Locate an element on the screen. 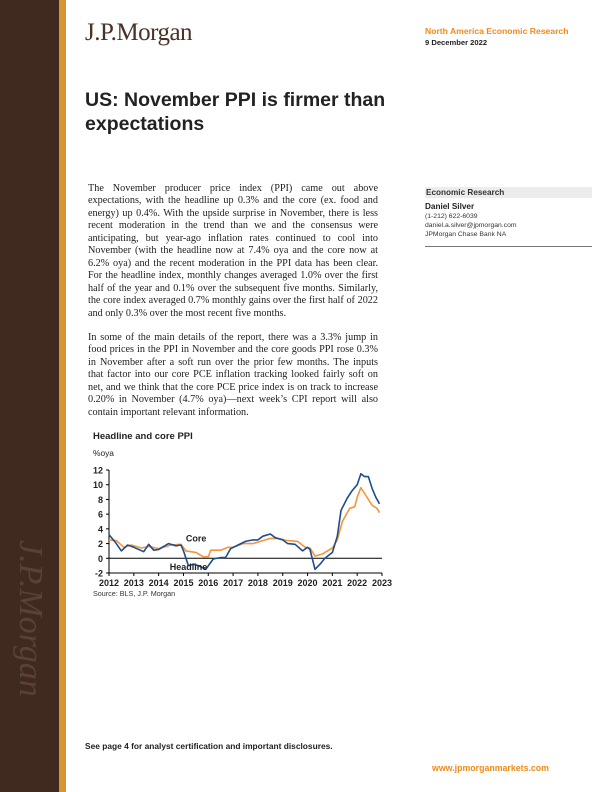  y-tick-label: 0 is located at coordinates (100, 559).